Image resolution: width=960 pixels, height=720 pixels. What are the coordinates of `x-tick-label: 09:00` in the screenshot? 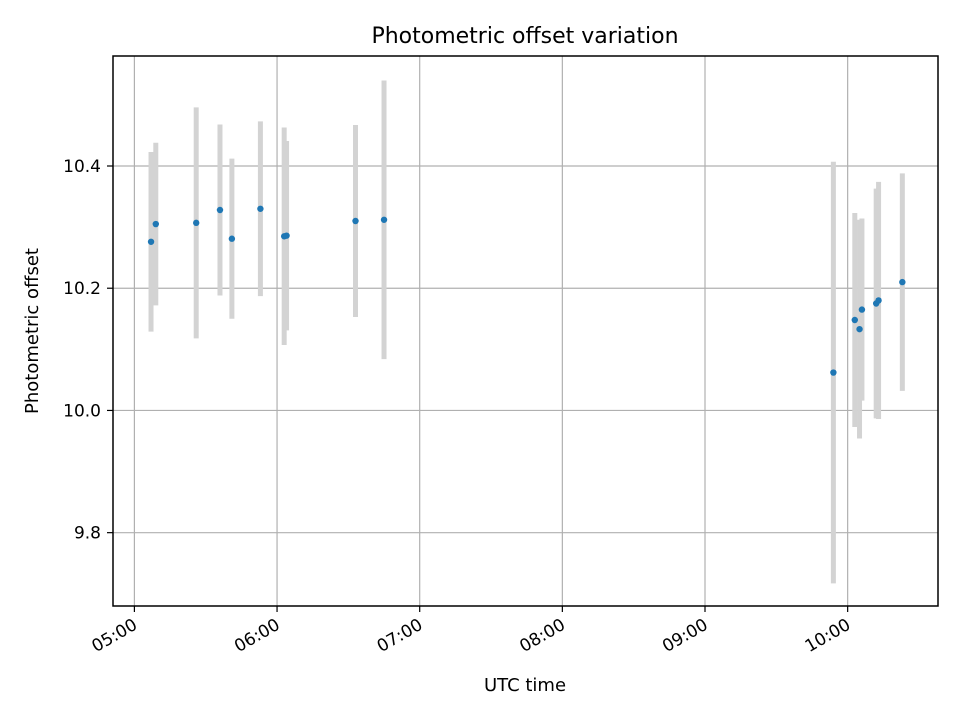 It's located at (685, 636).